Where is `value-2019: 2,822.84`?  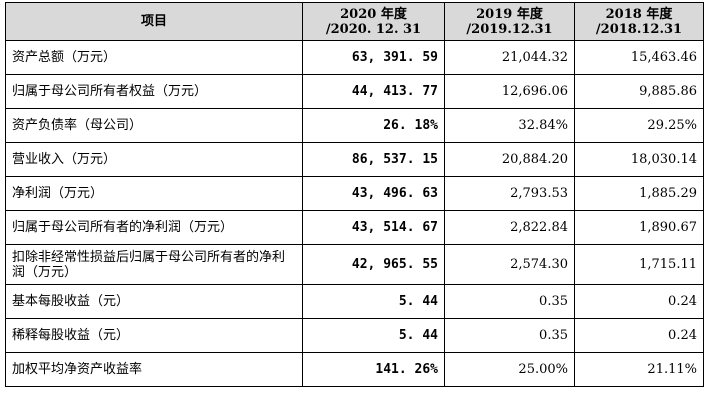 value-2019: 2,822.84 is located at coordinates (509, 227).